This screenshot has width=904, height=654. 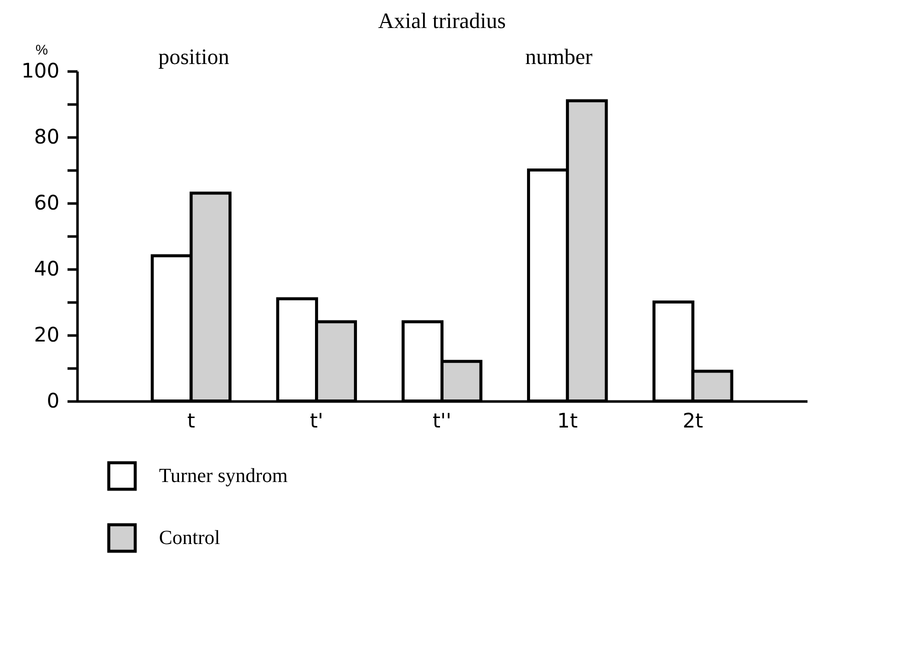 I want to click on legend-label: Control, so click(x=190, y=538).